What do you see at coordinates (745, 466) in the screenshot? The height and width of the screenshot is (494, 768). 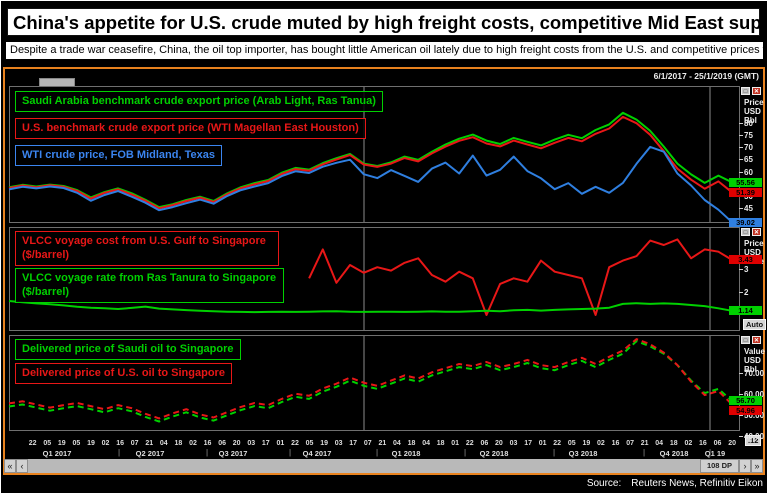 I see `scroll-right-button: ›` at bounding box center [745, 466].